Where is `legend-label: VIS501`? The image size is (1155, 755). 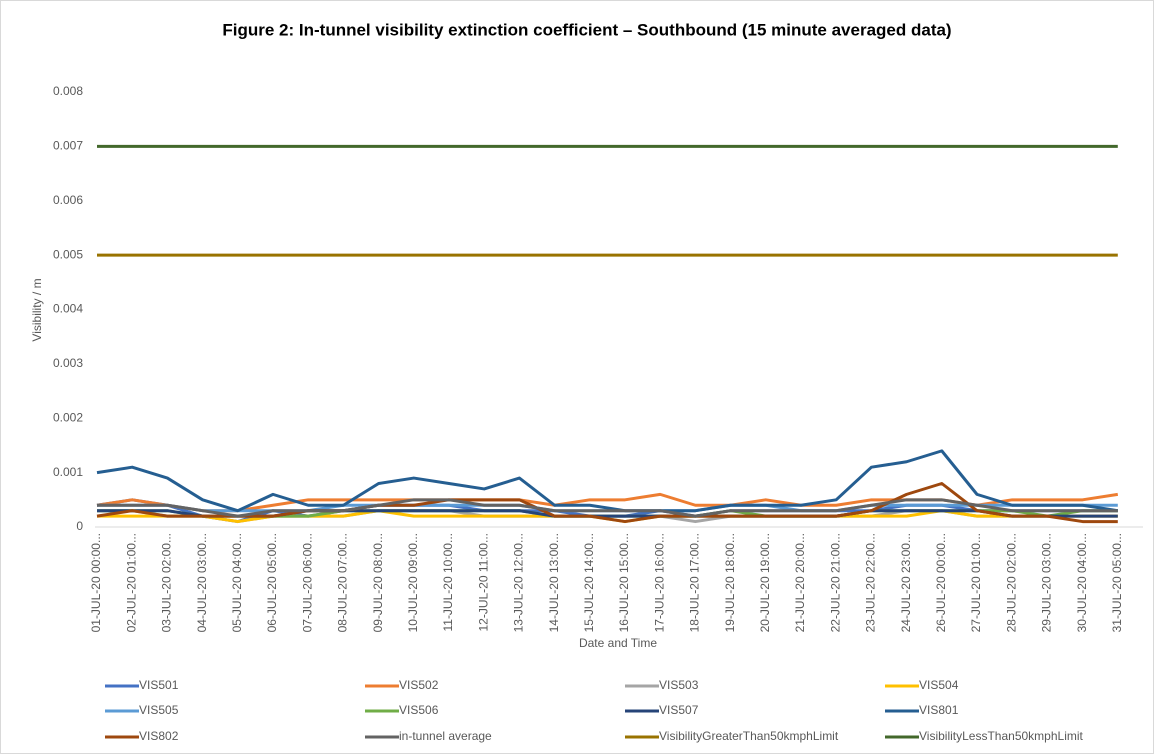
legend-label: VIS501 is located at coordinates (159, 685).